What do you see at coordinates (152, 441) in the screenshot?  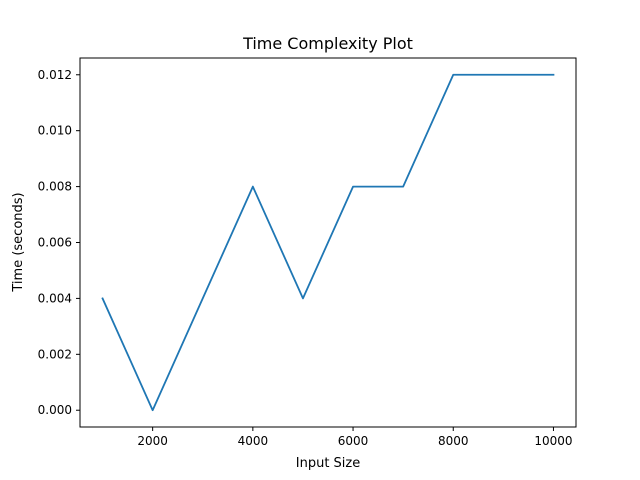 I see `x-tick-label: 2000` at bounding box center [152, 441].